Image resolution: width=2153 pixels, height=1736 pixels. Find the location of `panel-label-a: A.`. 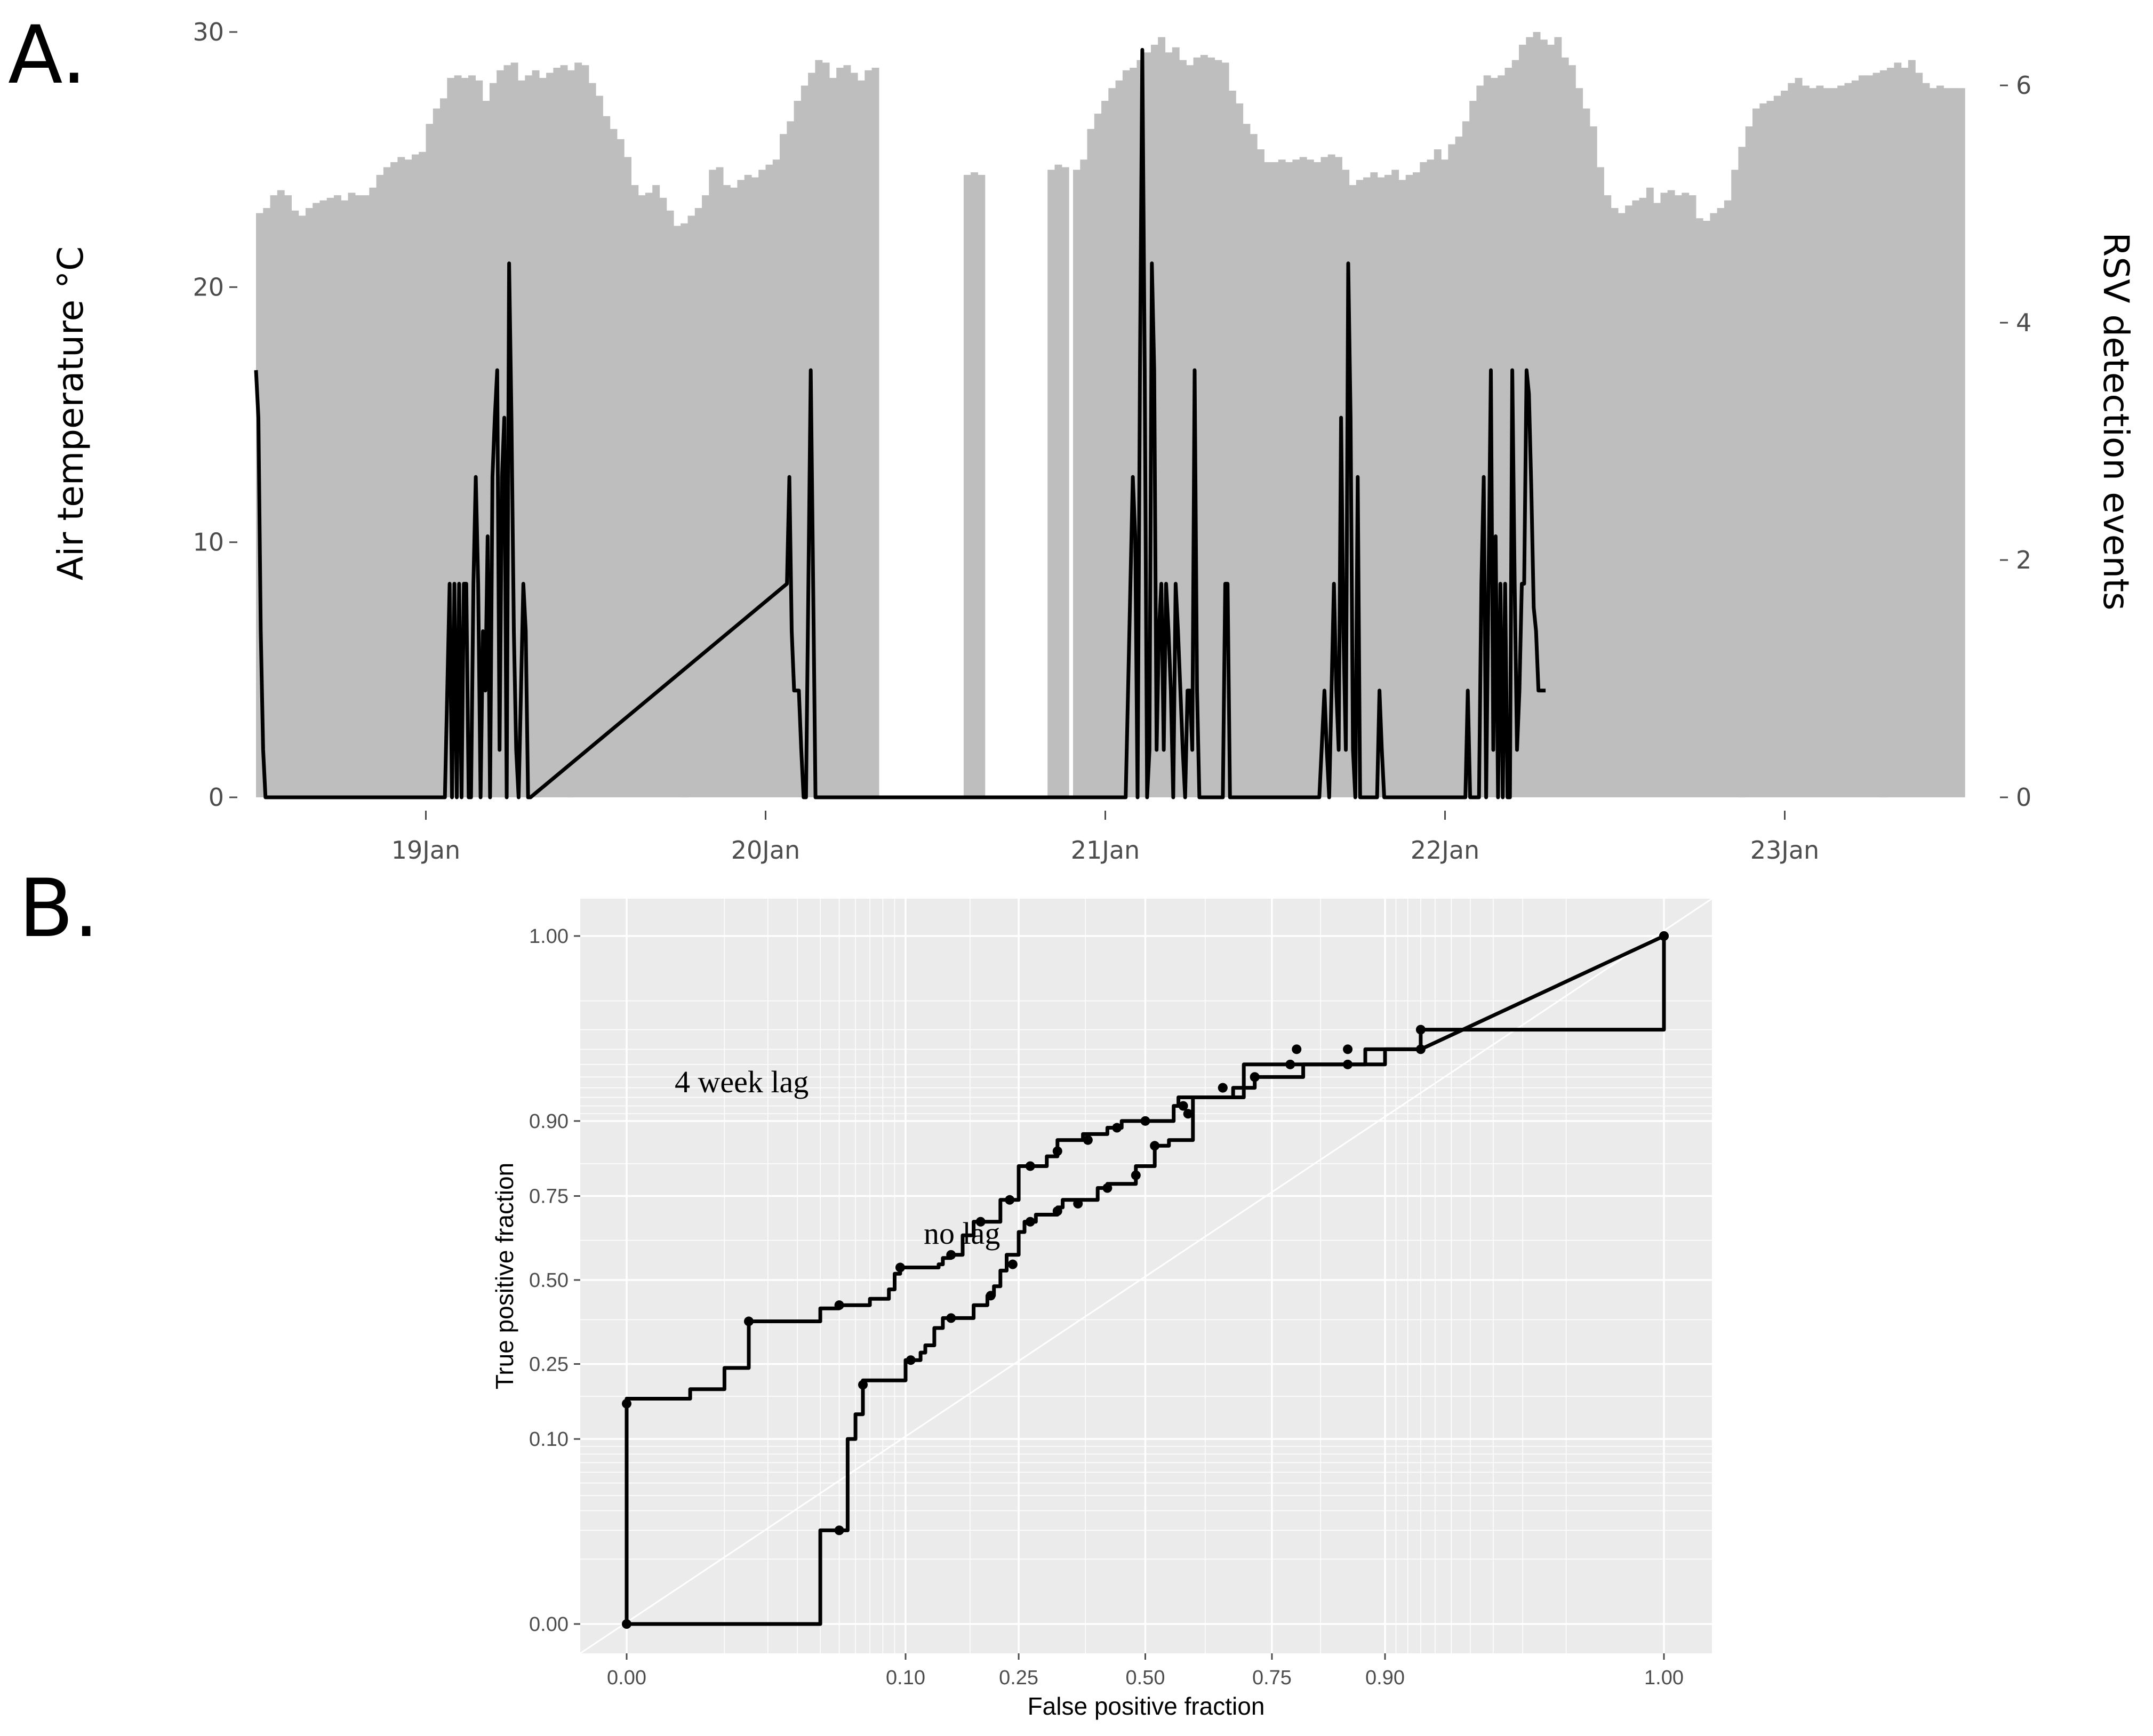

panel-label-a: A. is located at coordinates (48, 55).